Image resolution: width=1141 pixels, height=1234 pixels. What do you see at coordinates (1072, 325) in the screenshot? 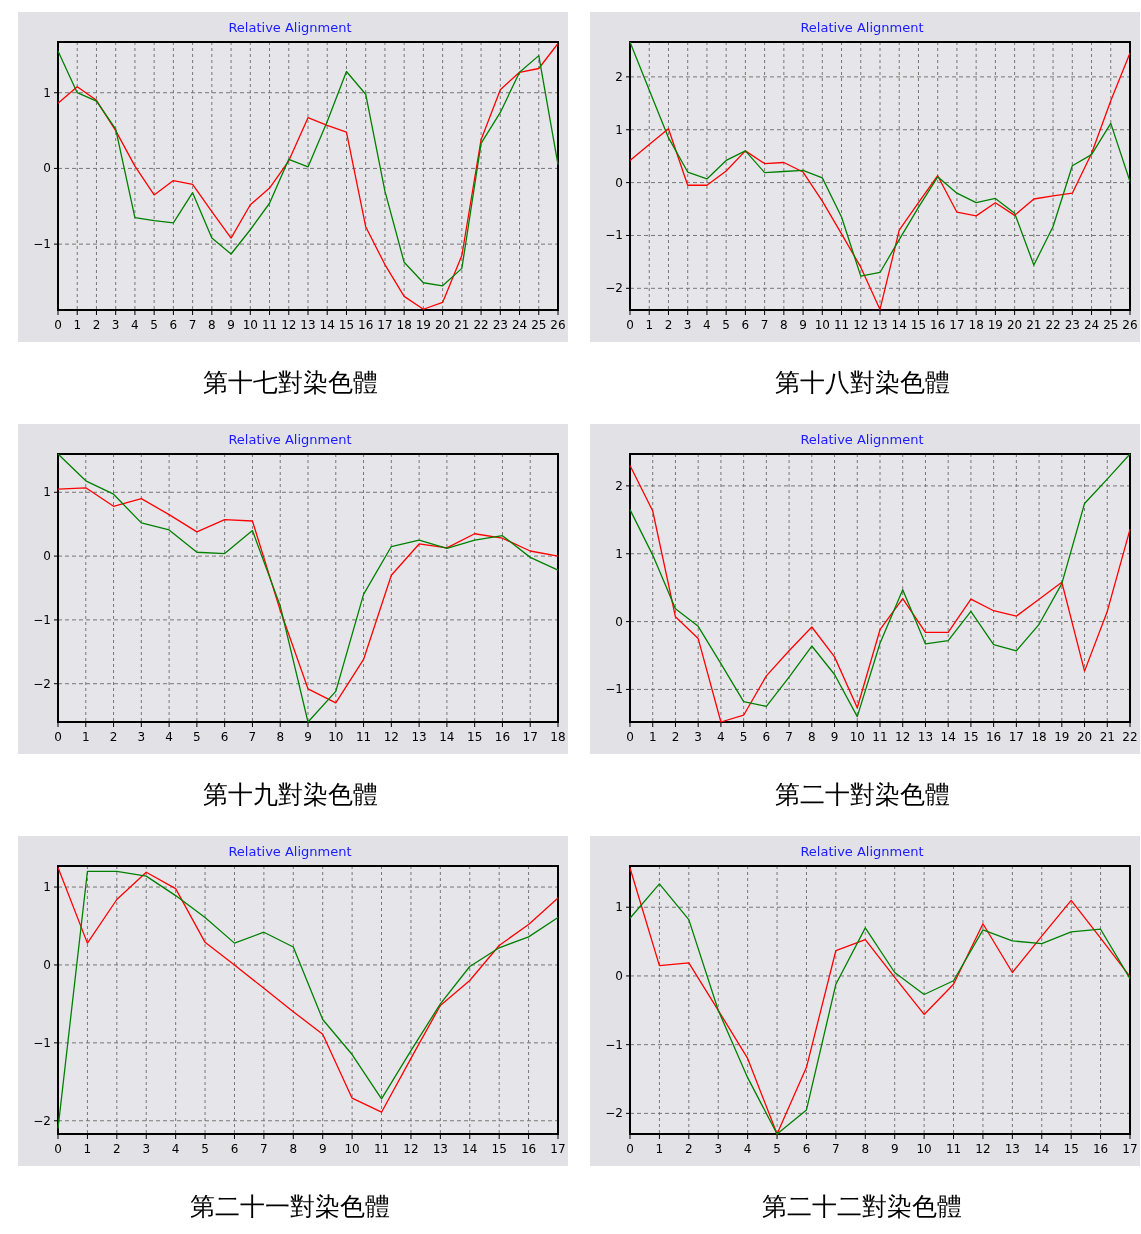
I see `x-tick-label: 23` at bounding box center [1072, 325].